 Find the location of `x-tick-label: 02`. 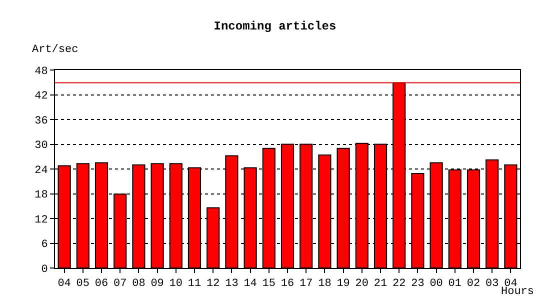

x-tick-label: 02 is located at coordinates (473, 284).